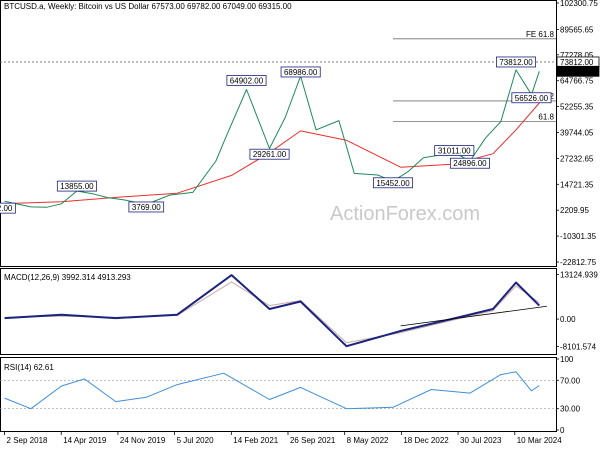  I want to click on price-y-tick-label: 52255.35, so click(577, 107).